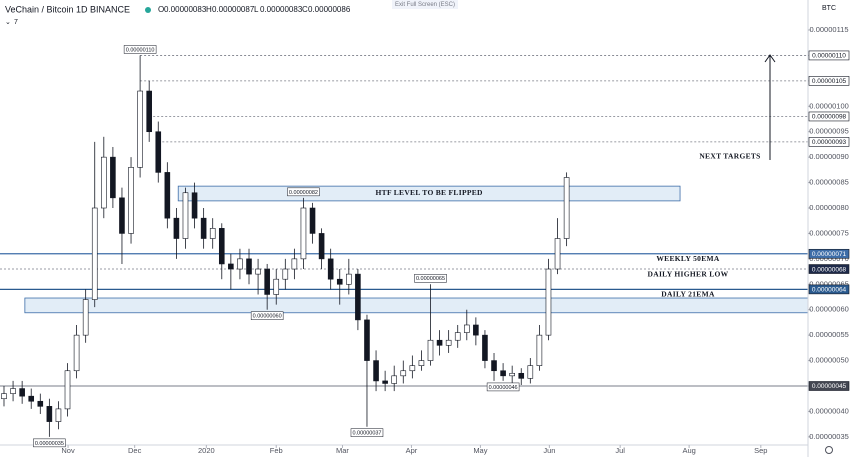  Describe the element at coordinates (688, 273) in the screenshot. I see `level-note: DAILY HIGHER LOW` at that location.